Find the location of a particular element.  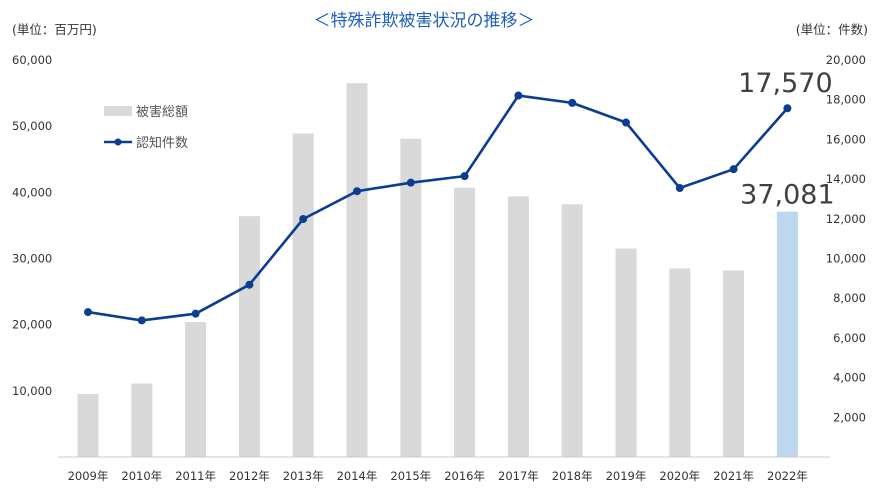

left-tick-label: 10,000 is located at coordinates (32, 391).